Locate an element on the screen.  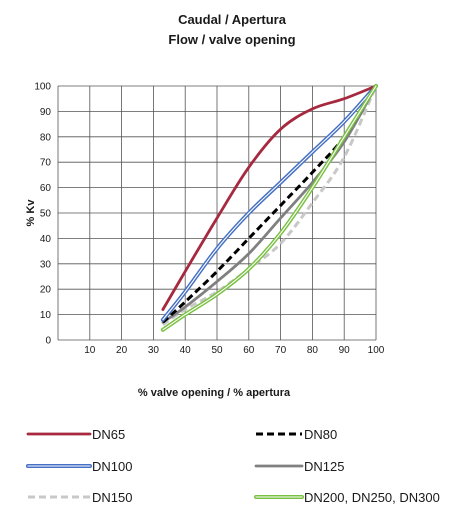
legend-item-dn150: DN150 is located at coordinates (80, 497).